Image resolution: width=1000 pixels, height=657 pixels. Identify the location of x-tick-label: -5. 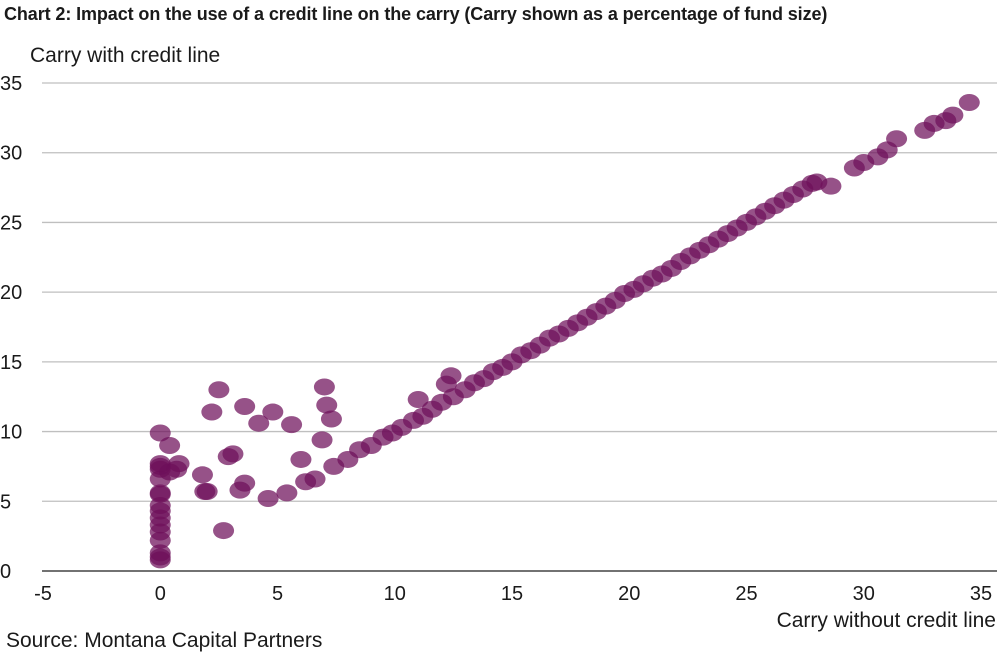
(43, 594).